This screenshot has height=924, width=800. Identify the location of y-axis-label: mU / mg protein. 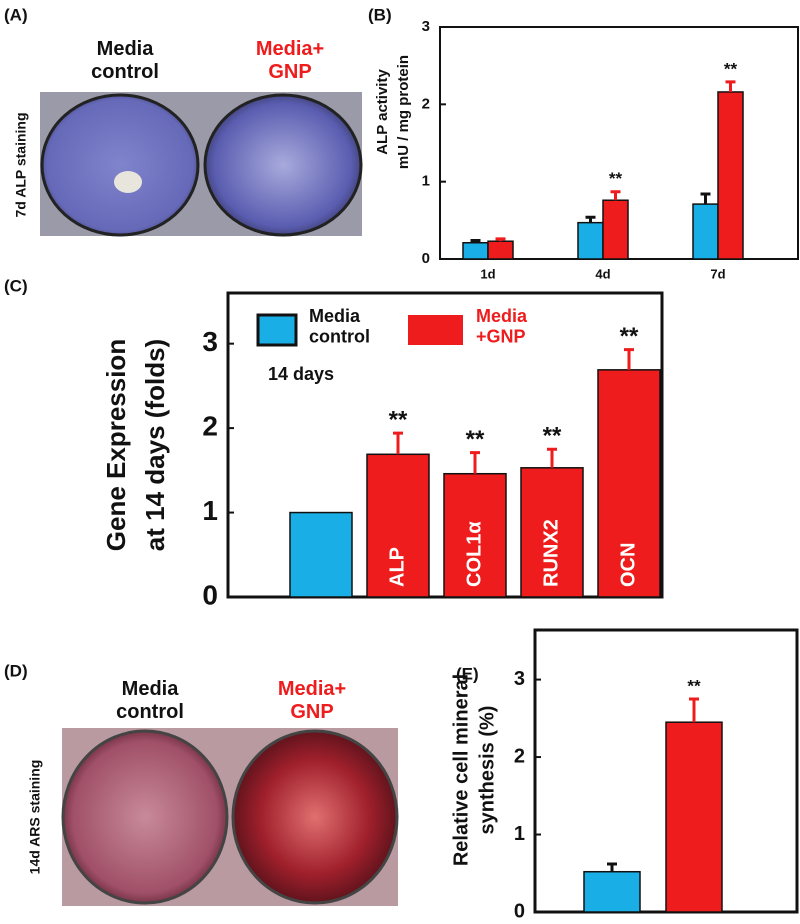
(403, 112).